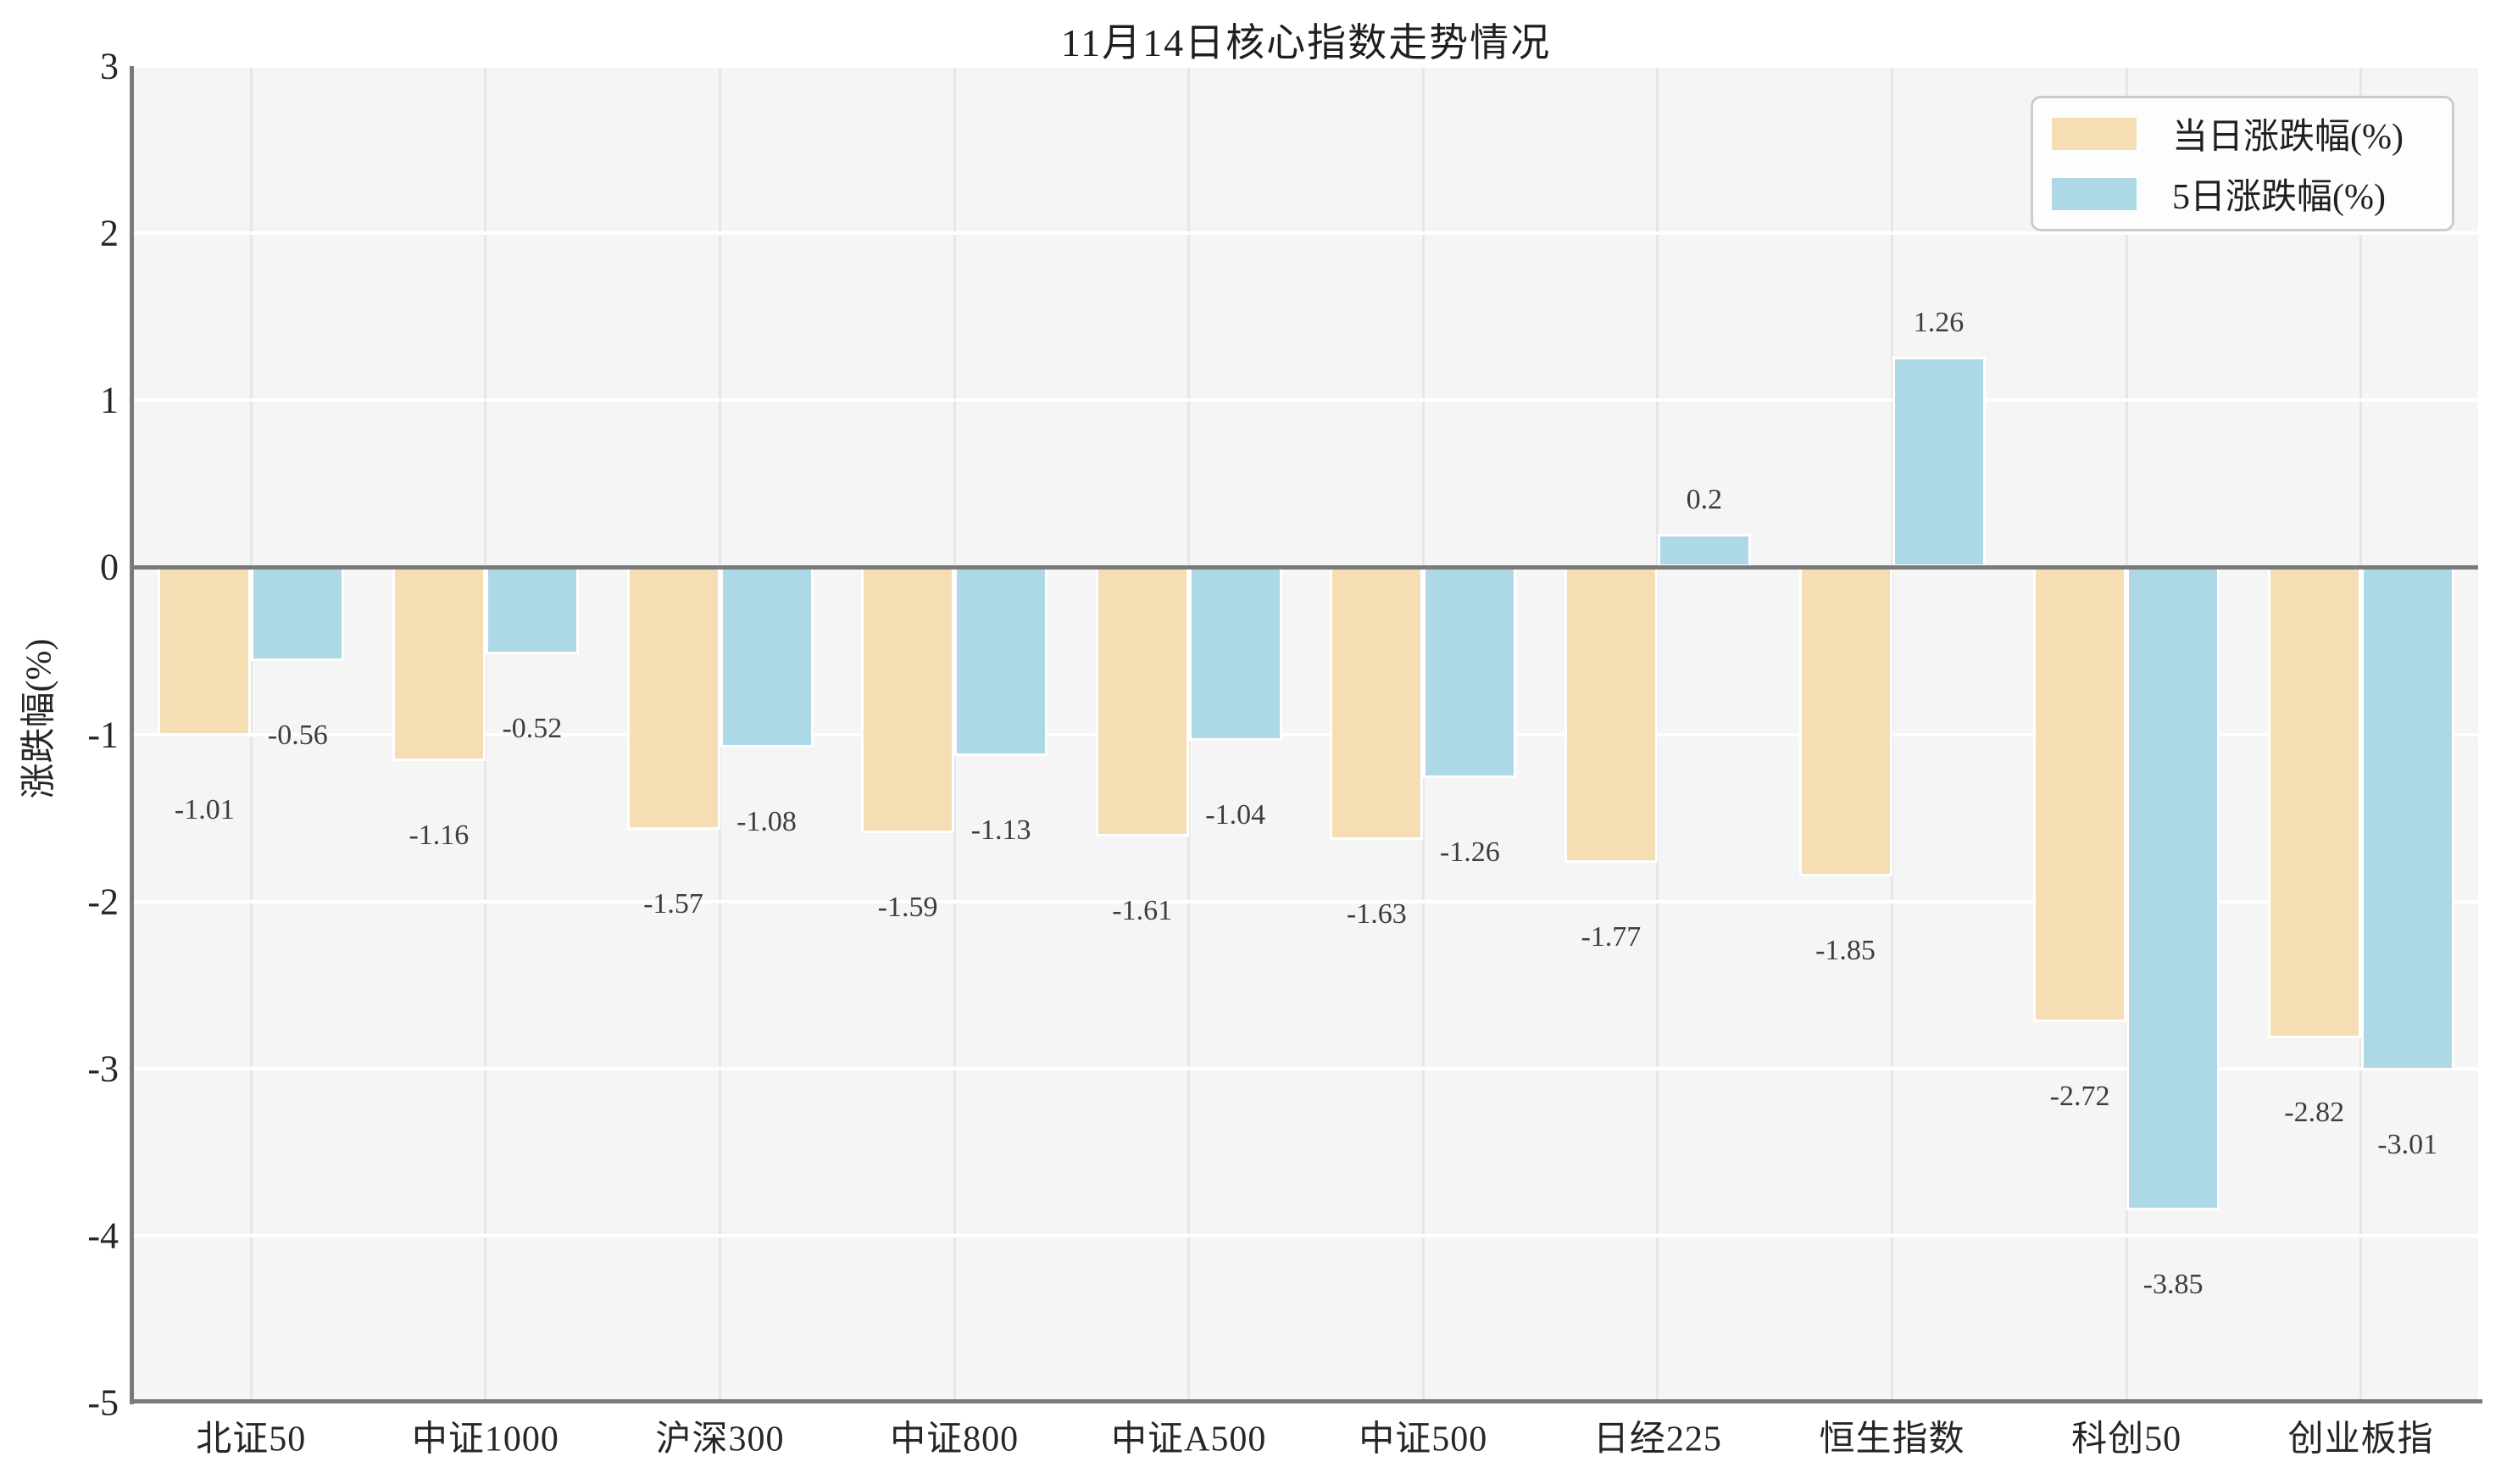  Describe the element at coordinates (1235, 655) in the screenshot. I see `bar-5day-中证A500` at that location.